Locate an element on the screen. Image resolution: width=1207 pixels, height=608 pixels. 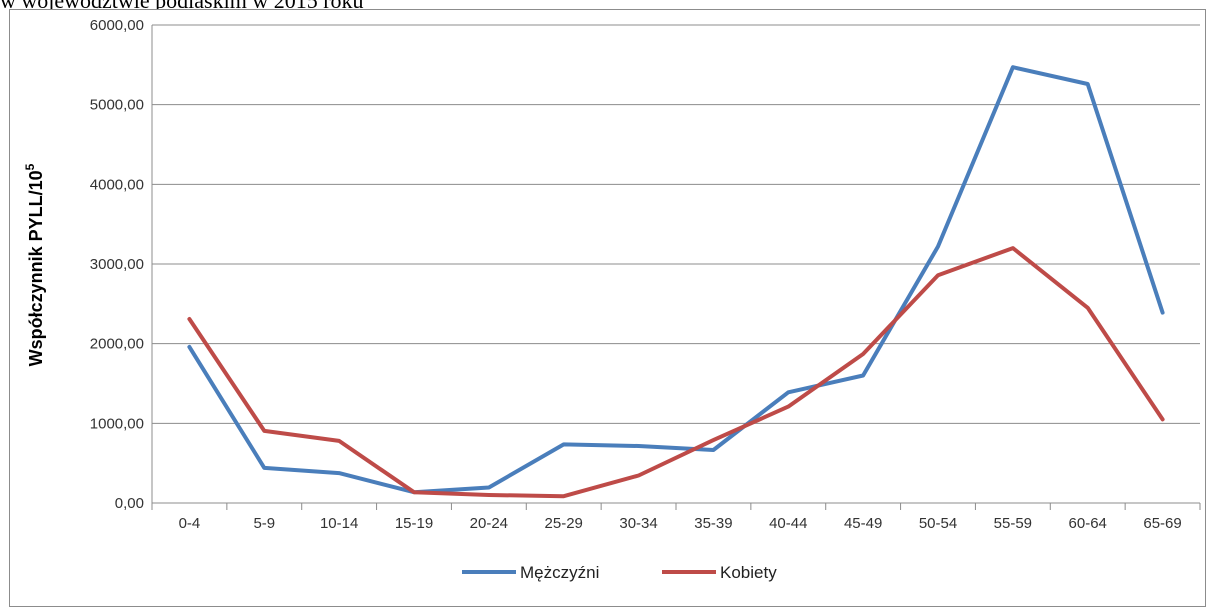
x-tick-label: 30-34 is located at coordinates (638, 523).